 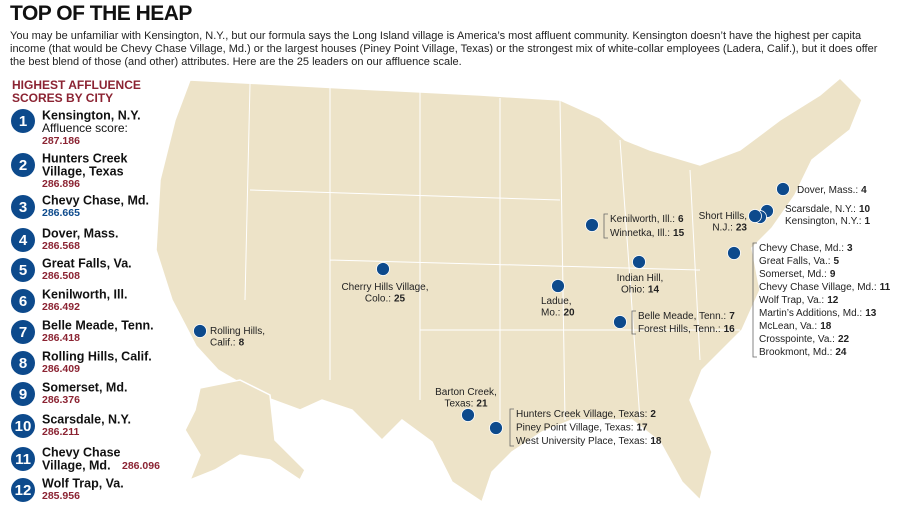 I want to click on score: 286.665, so click(x=61, y=213).